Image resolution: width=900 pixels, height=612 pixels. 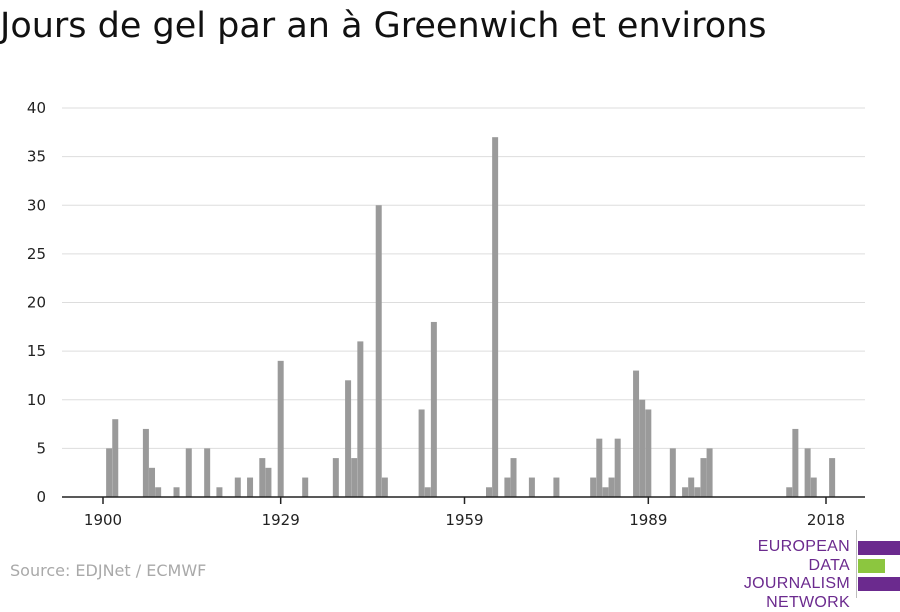 I want to click on bar-1981, so click(x=599, y=468).